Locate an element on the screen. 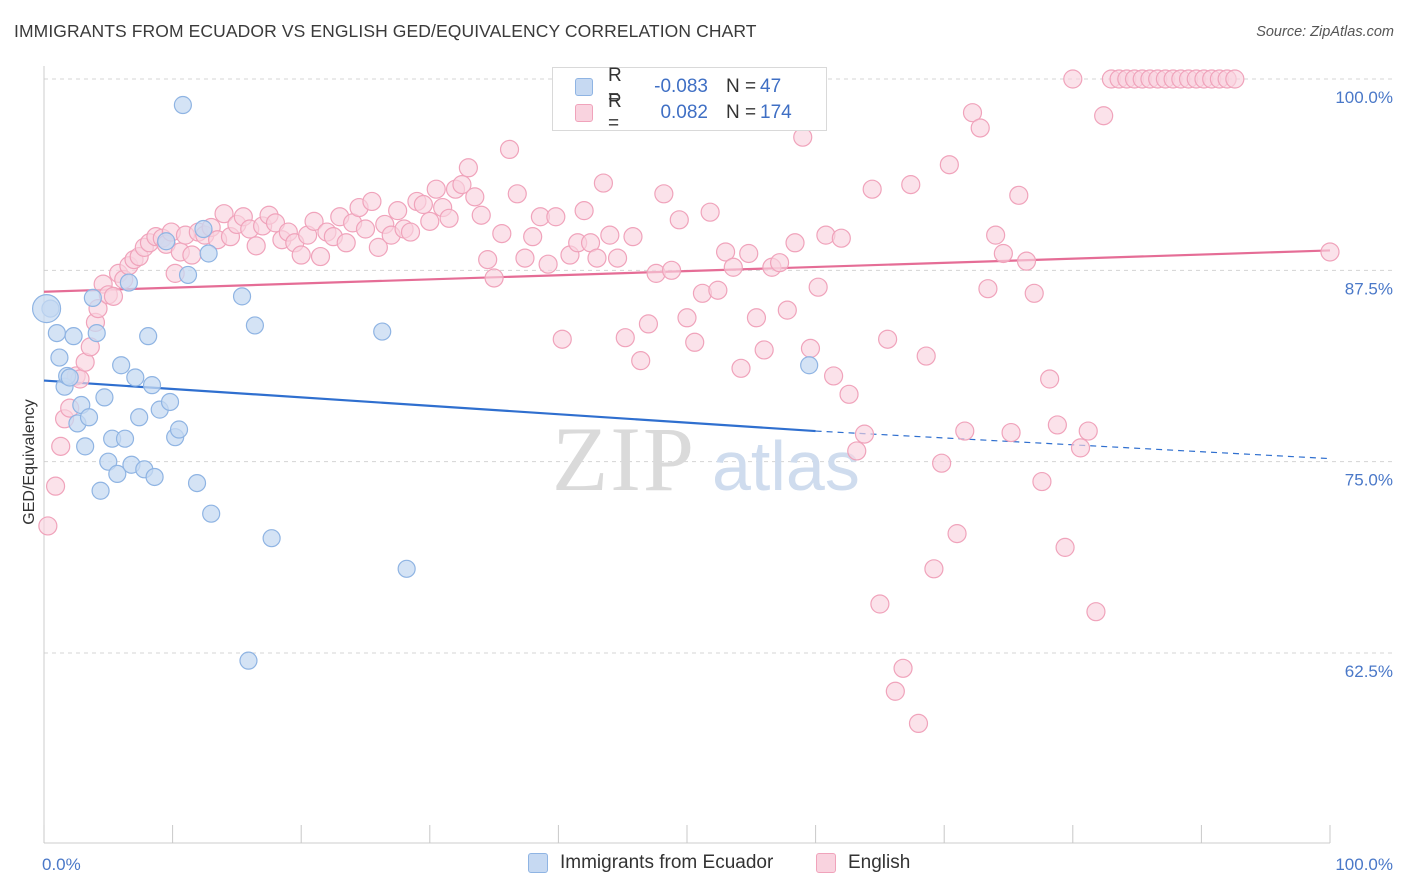 This screenshot has width=1406, height=892. chart-source: Source: ZipAtlas.com is located at coordinates (1325, 32).